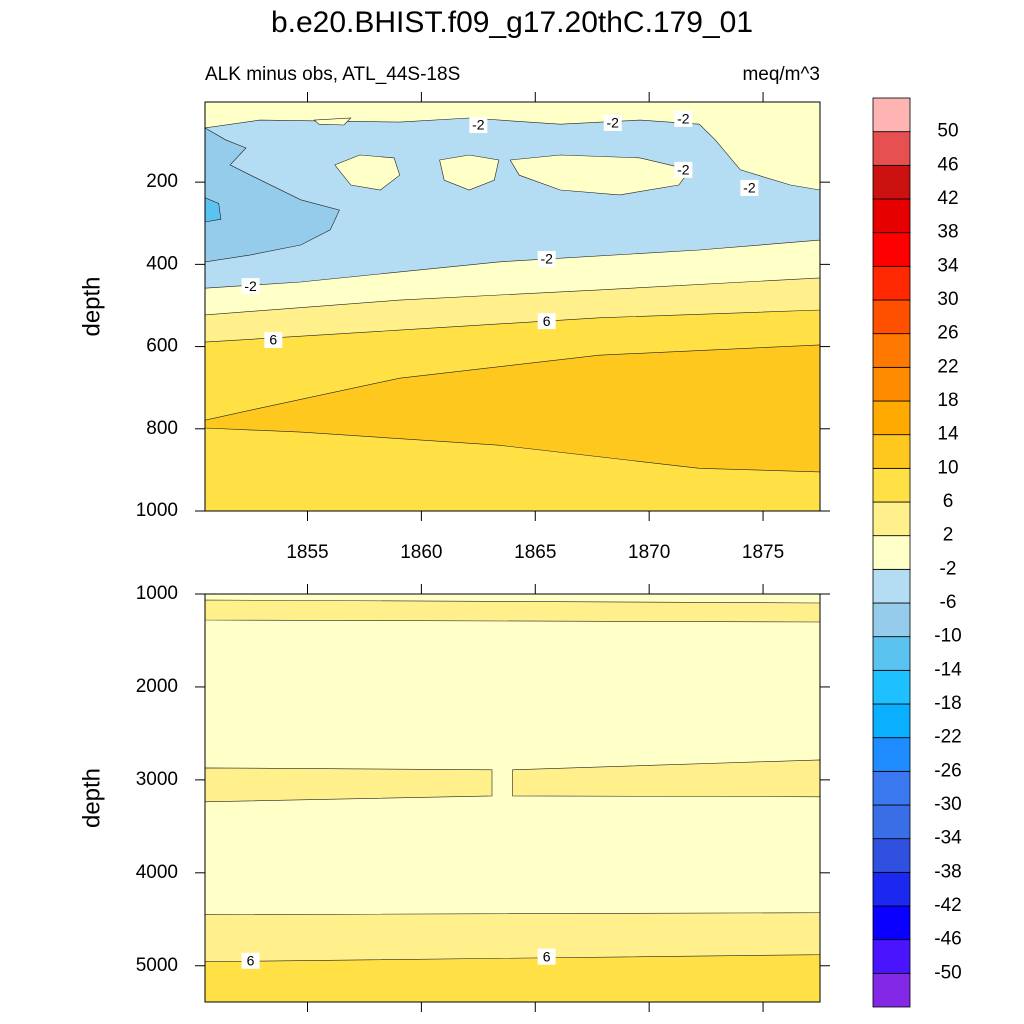 This screenshot has width=1024, height=1024. Describe the element at coordinates (781, 74) in the screenshot. I see `subtitle-right: meq/m^3` at that location.